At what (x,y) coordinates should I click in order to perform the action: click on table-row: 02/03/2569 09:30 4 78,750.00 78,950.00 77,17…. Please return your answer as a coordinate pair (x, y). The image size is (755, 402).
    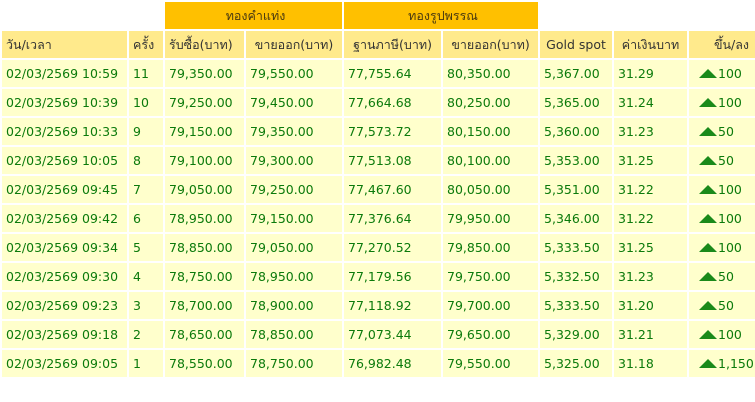
    Looking at the image, I should click on (377, 276).